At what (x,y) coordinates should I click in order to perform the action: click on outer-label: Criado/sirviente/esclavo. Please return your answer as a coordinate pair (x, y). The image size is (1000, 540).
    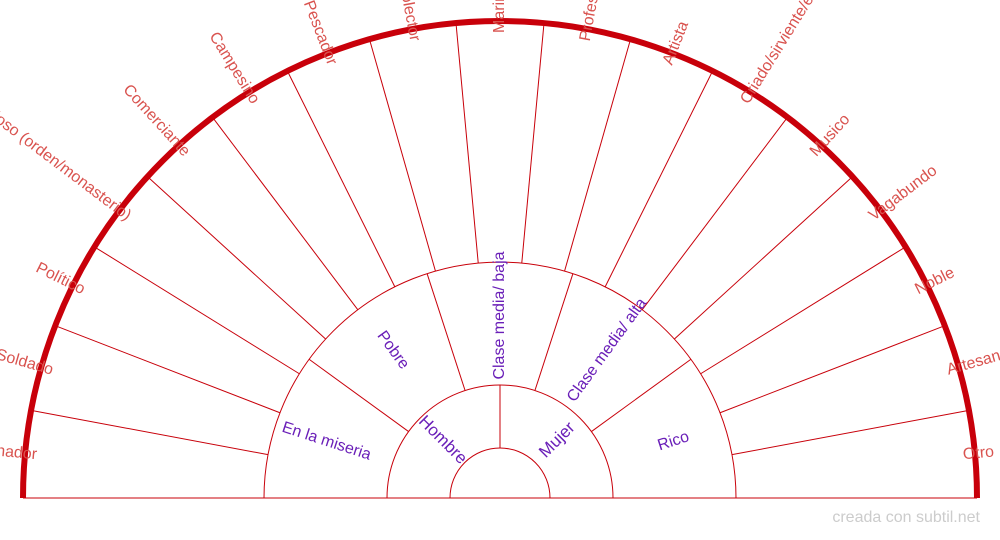
    Looking at the image, I should click on (789, 53).